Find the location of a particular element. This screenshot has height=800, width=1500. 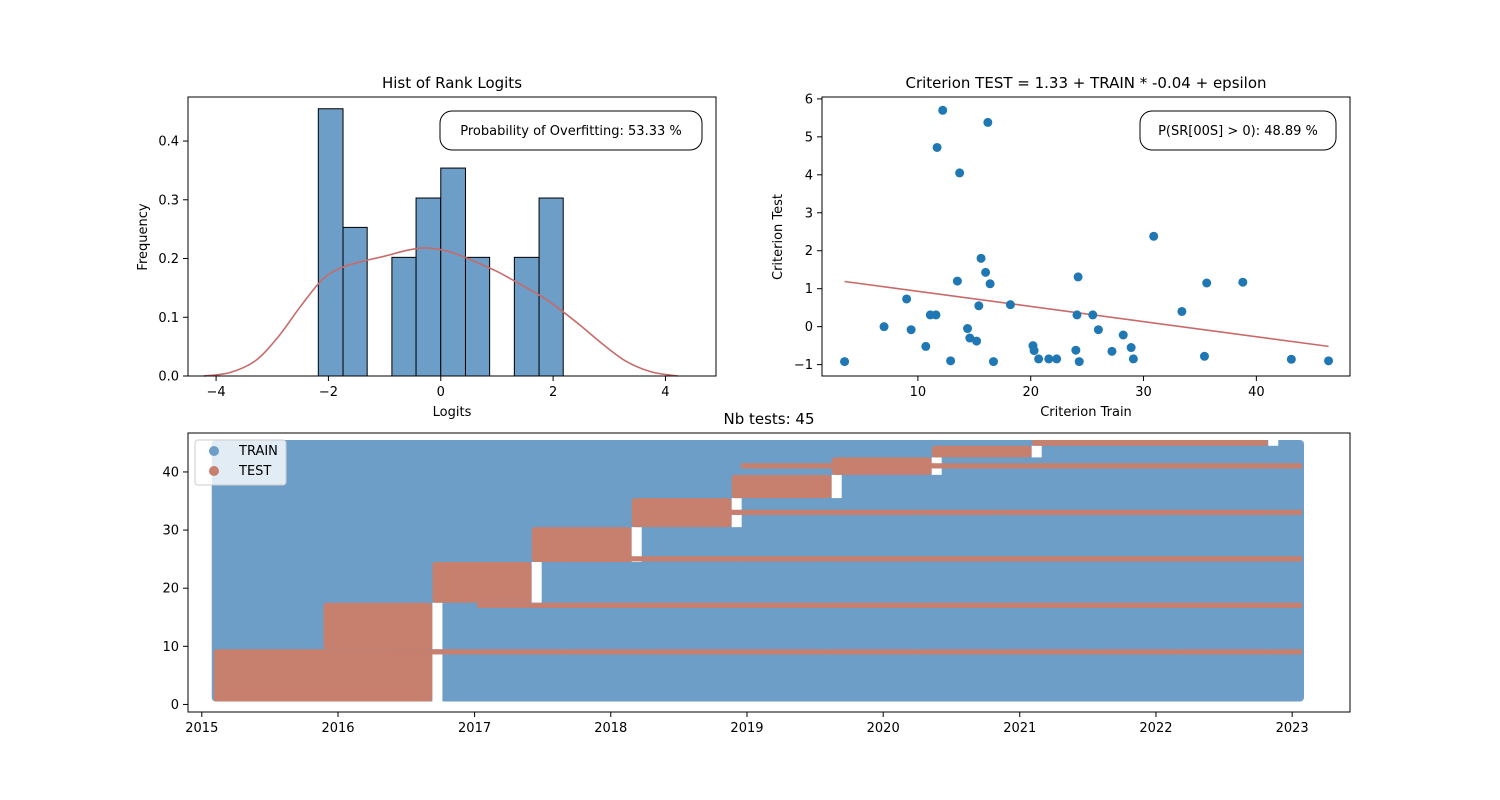

scatter-y-tick-label: 6 is located at coordinates (809, 99).